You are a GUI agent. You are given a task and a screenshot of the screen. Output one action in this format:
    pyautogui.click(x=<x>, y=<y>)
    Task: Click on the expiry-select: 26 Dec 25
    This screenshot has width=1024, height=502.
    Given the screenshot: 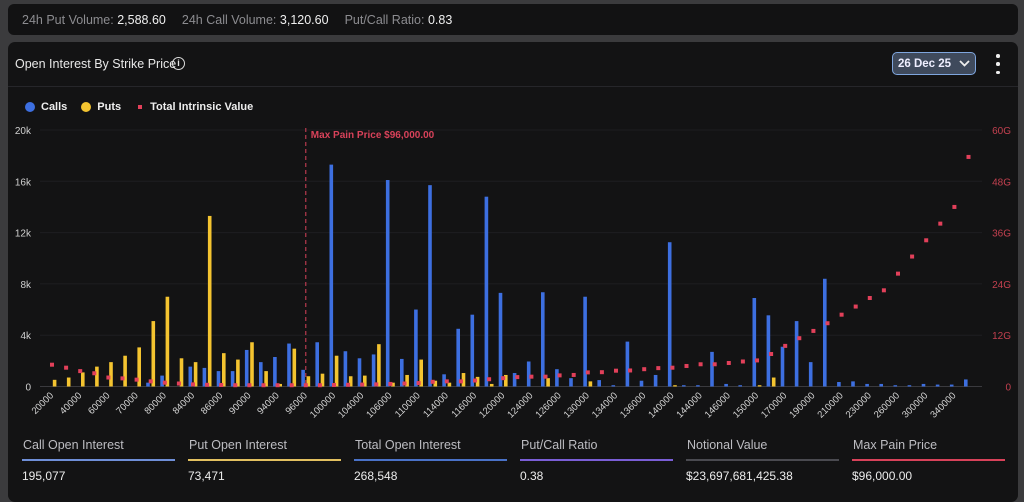 What is the action you would take?
    pyautogui.click(x=934, y=63)
    